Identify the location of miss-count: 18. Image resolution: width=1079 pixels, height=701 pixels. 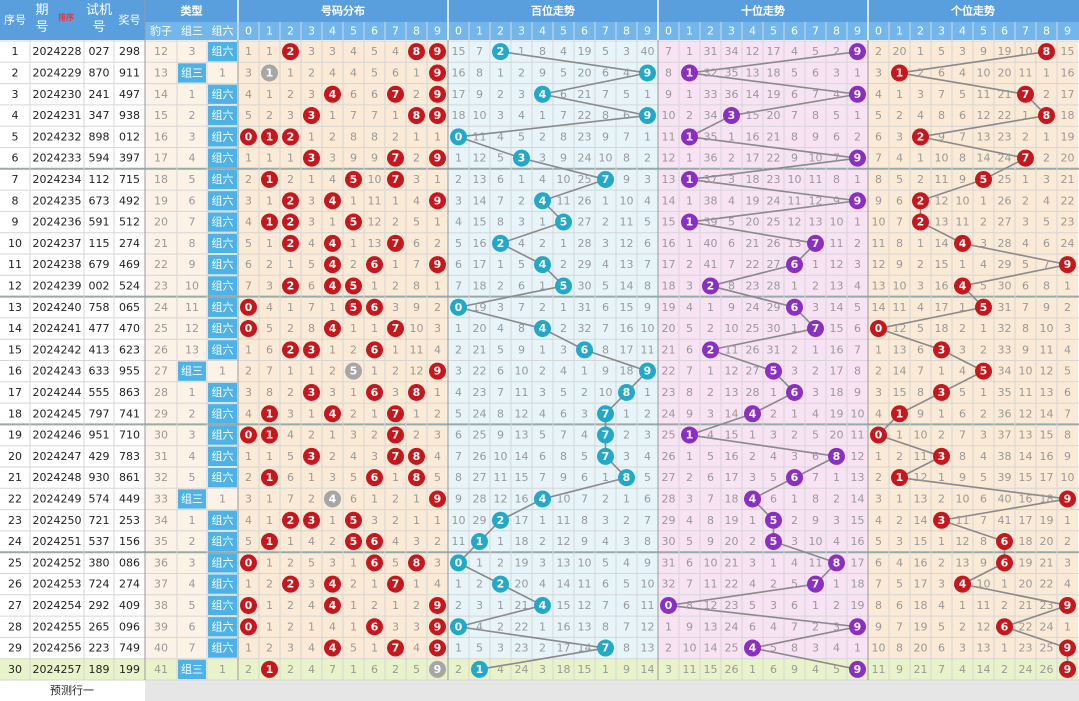
(627, 371).